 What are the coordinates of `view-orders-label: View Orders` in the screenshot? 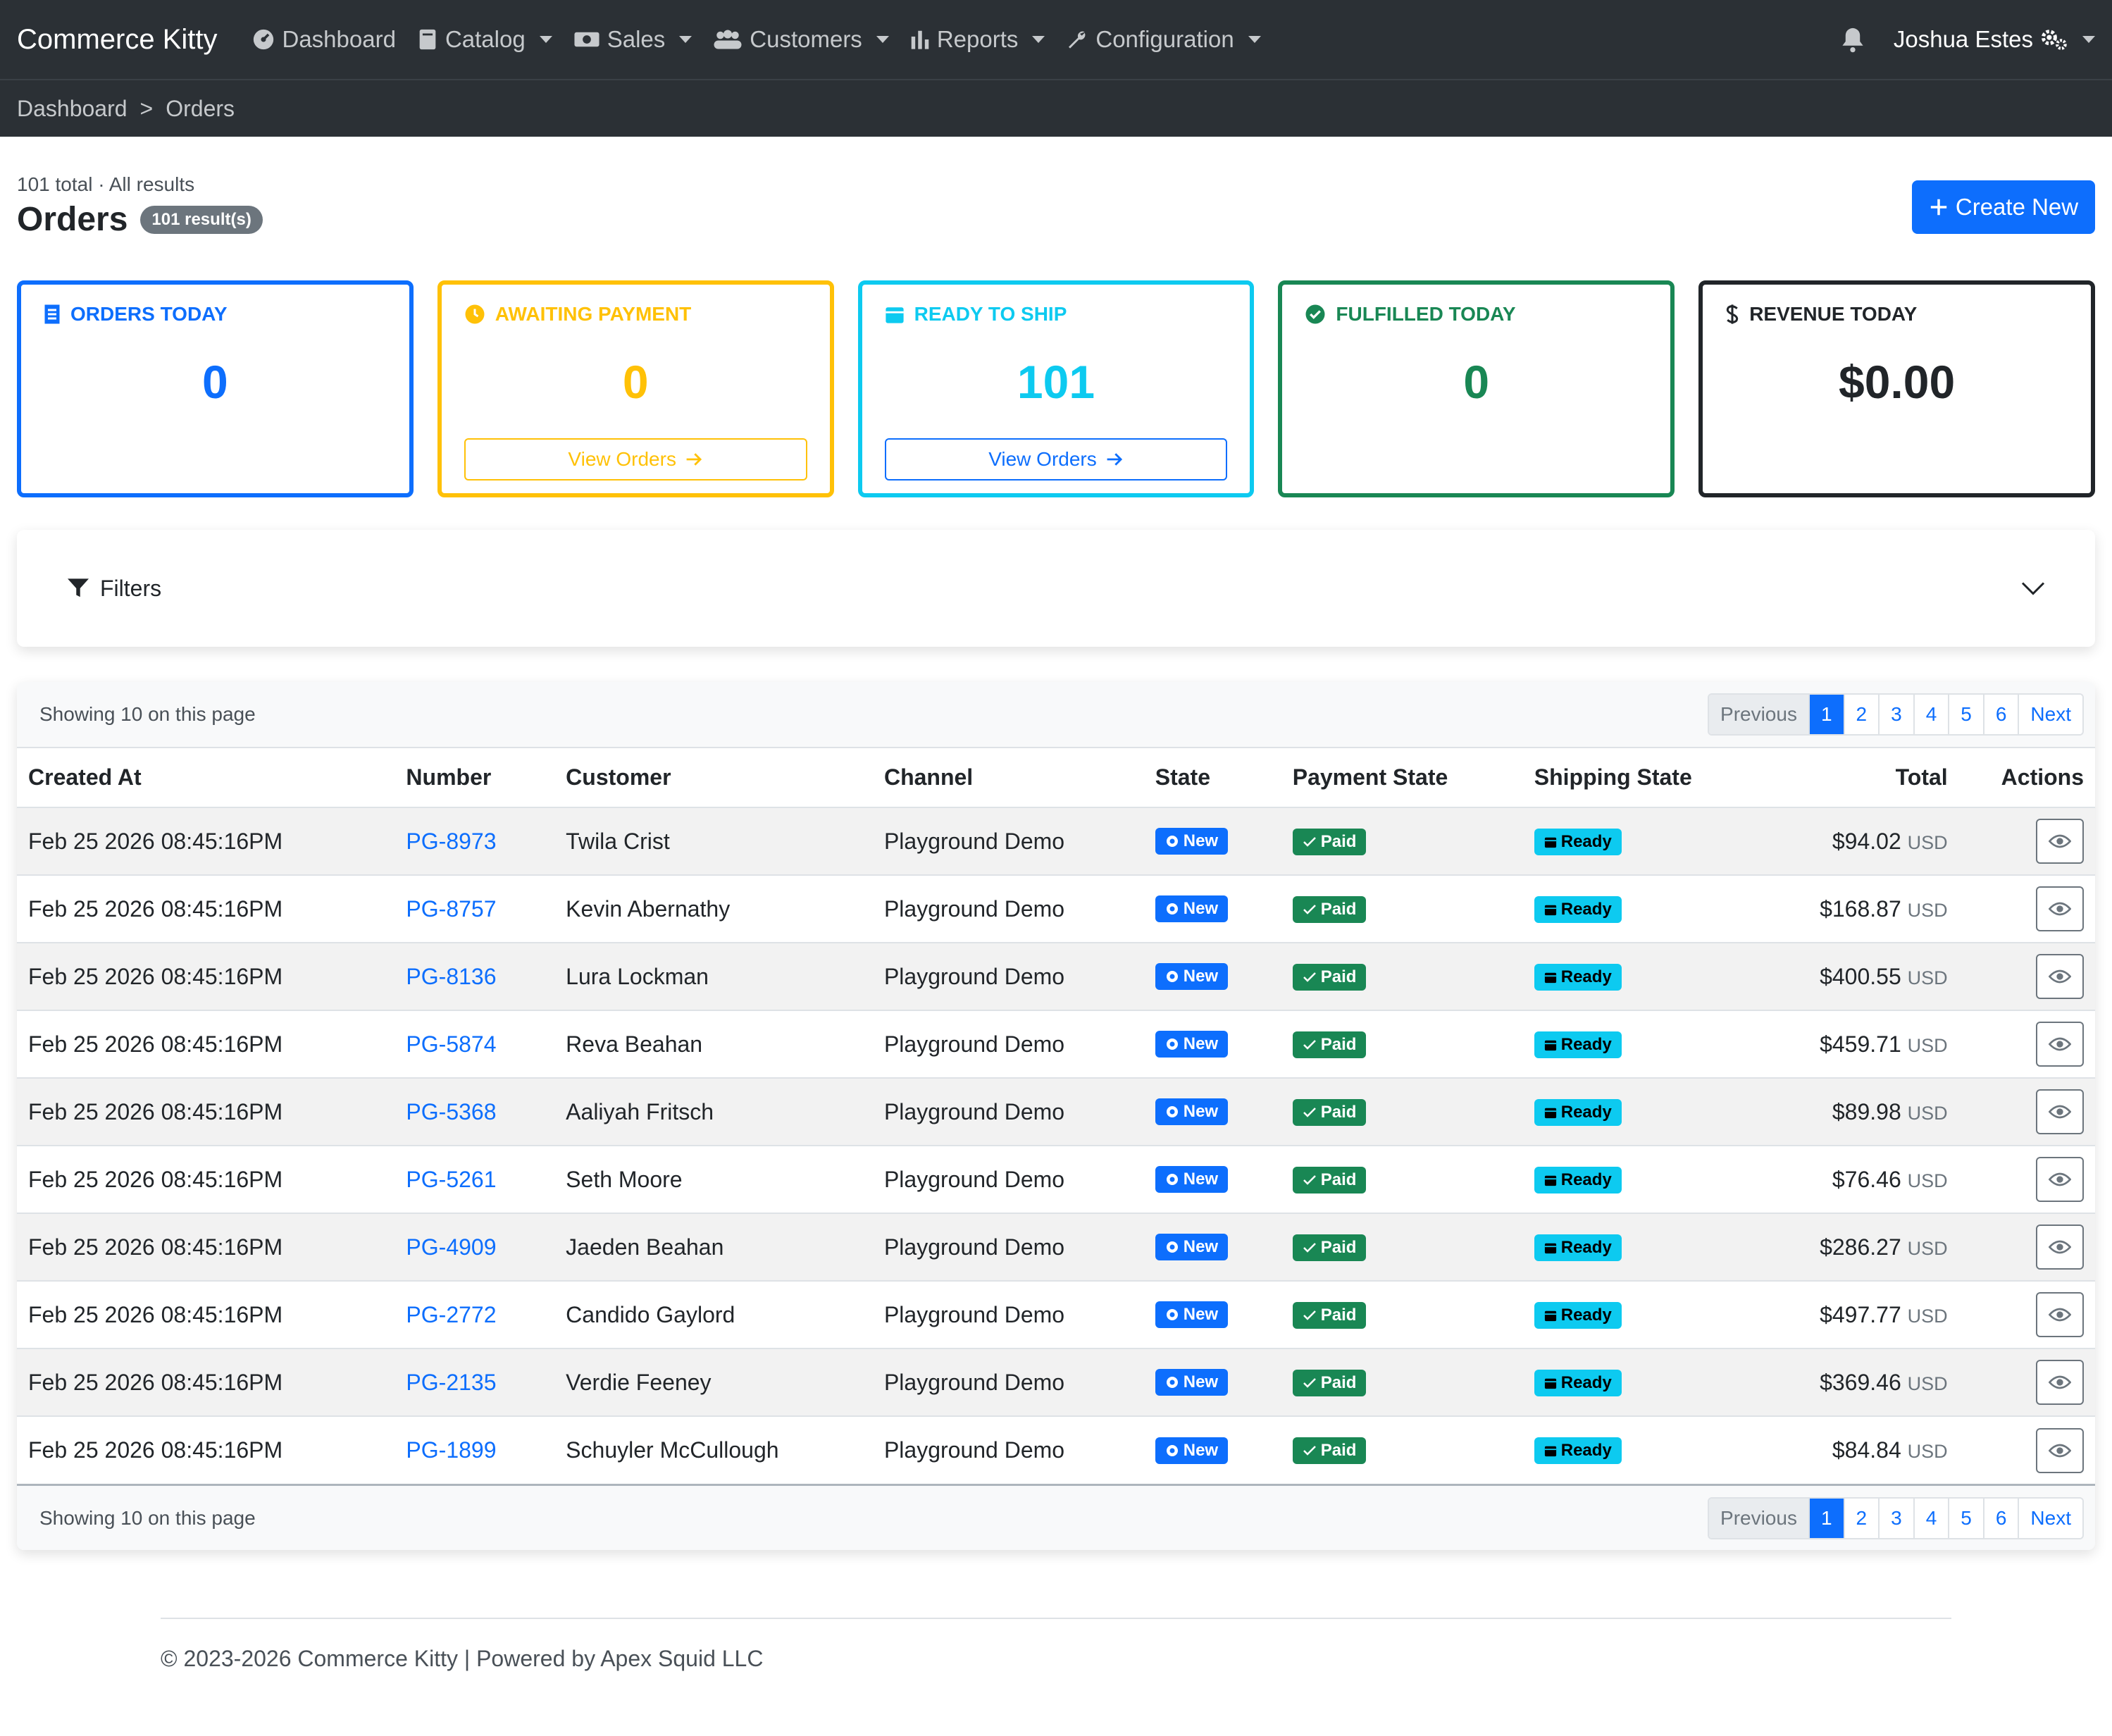 It's located at (622, 459).